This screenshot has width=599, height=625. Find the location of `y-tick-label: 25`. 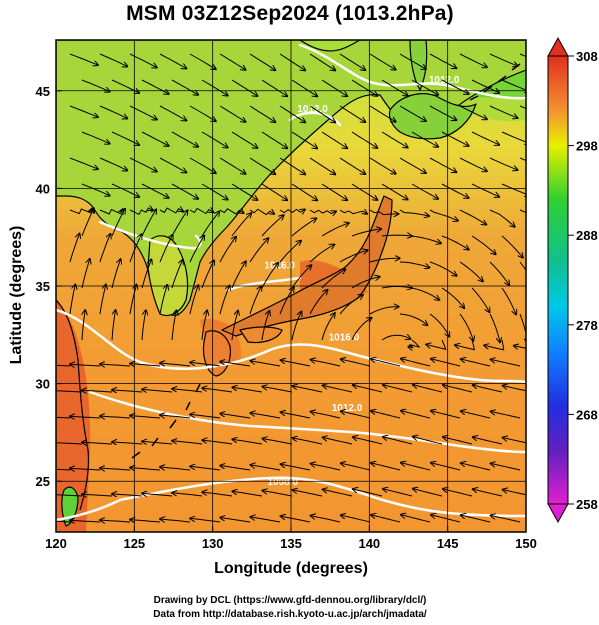

y-tick-label: 25 is located at coordinates (43, 481).